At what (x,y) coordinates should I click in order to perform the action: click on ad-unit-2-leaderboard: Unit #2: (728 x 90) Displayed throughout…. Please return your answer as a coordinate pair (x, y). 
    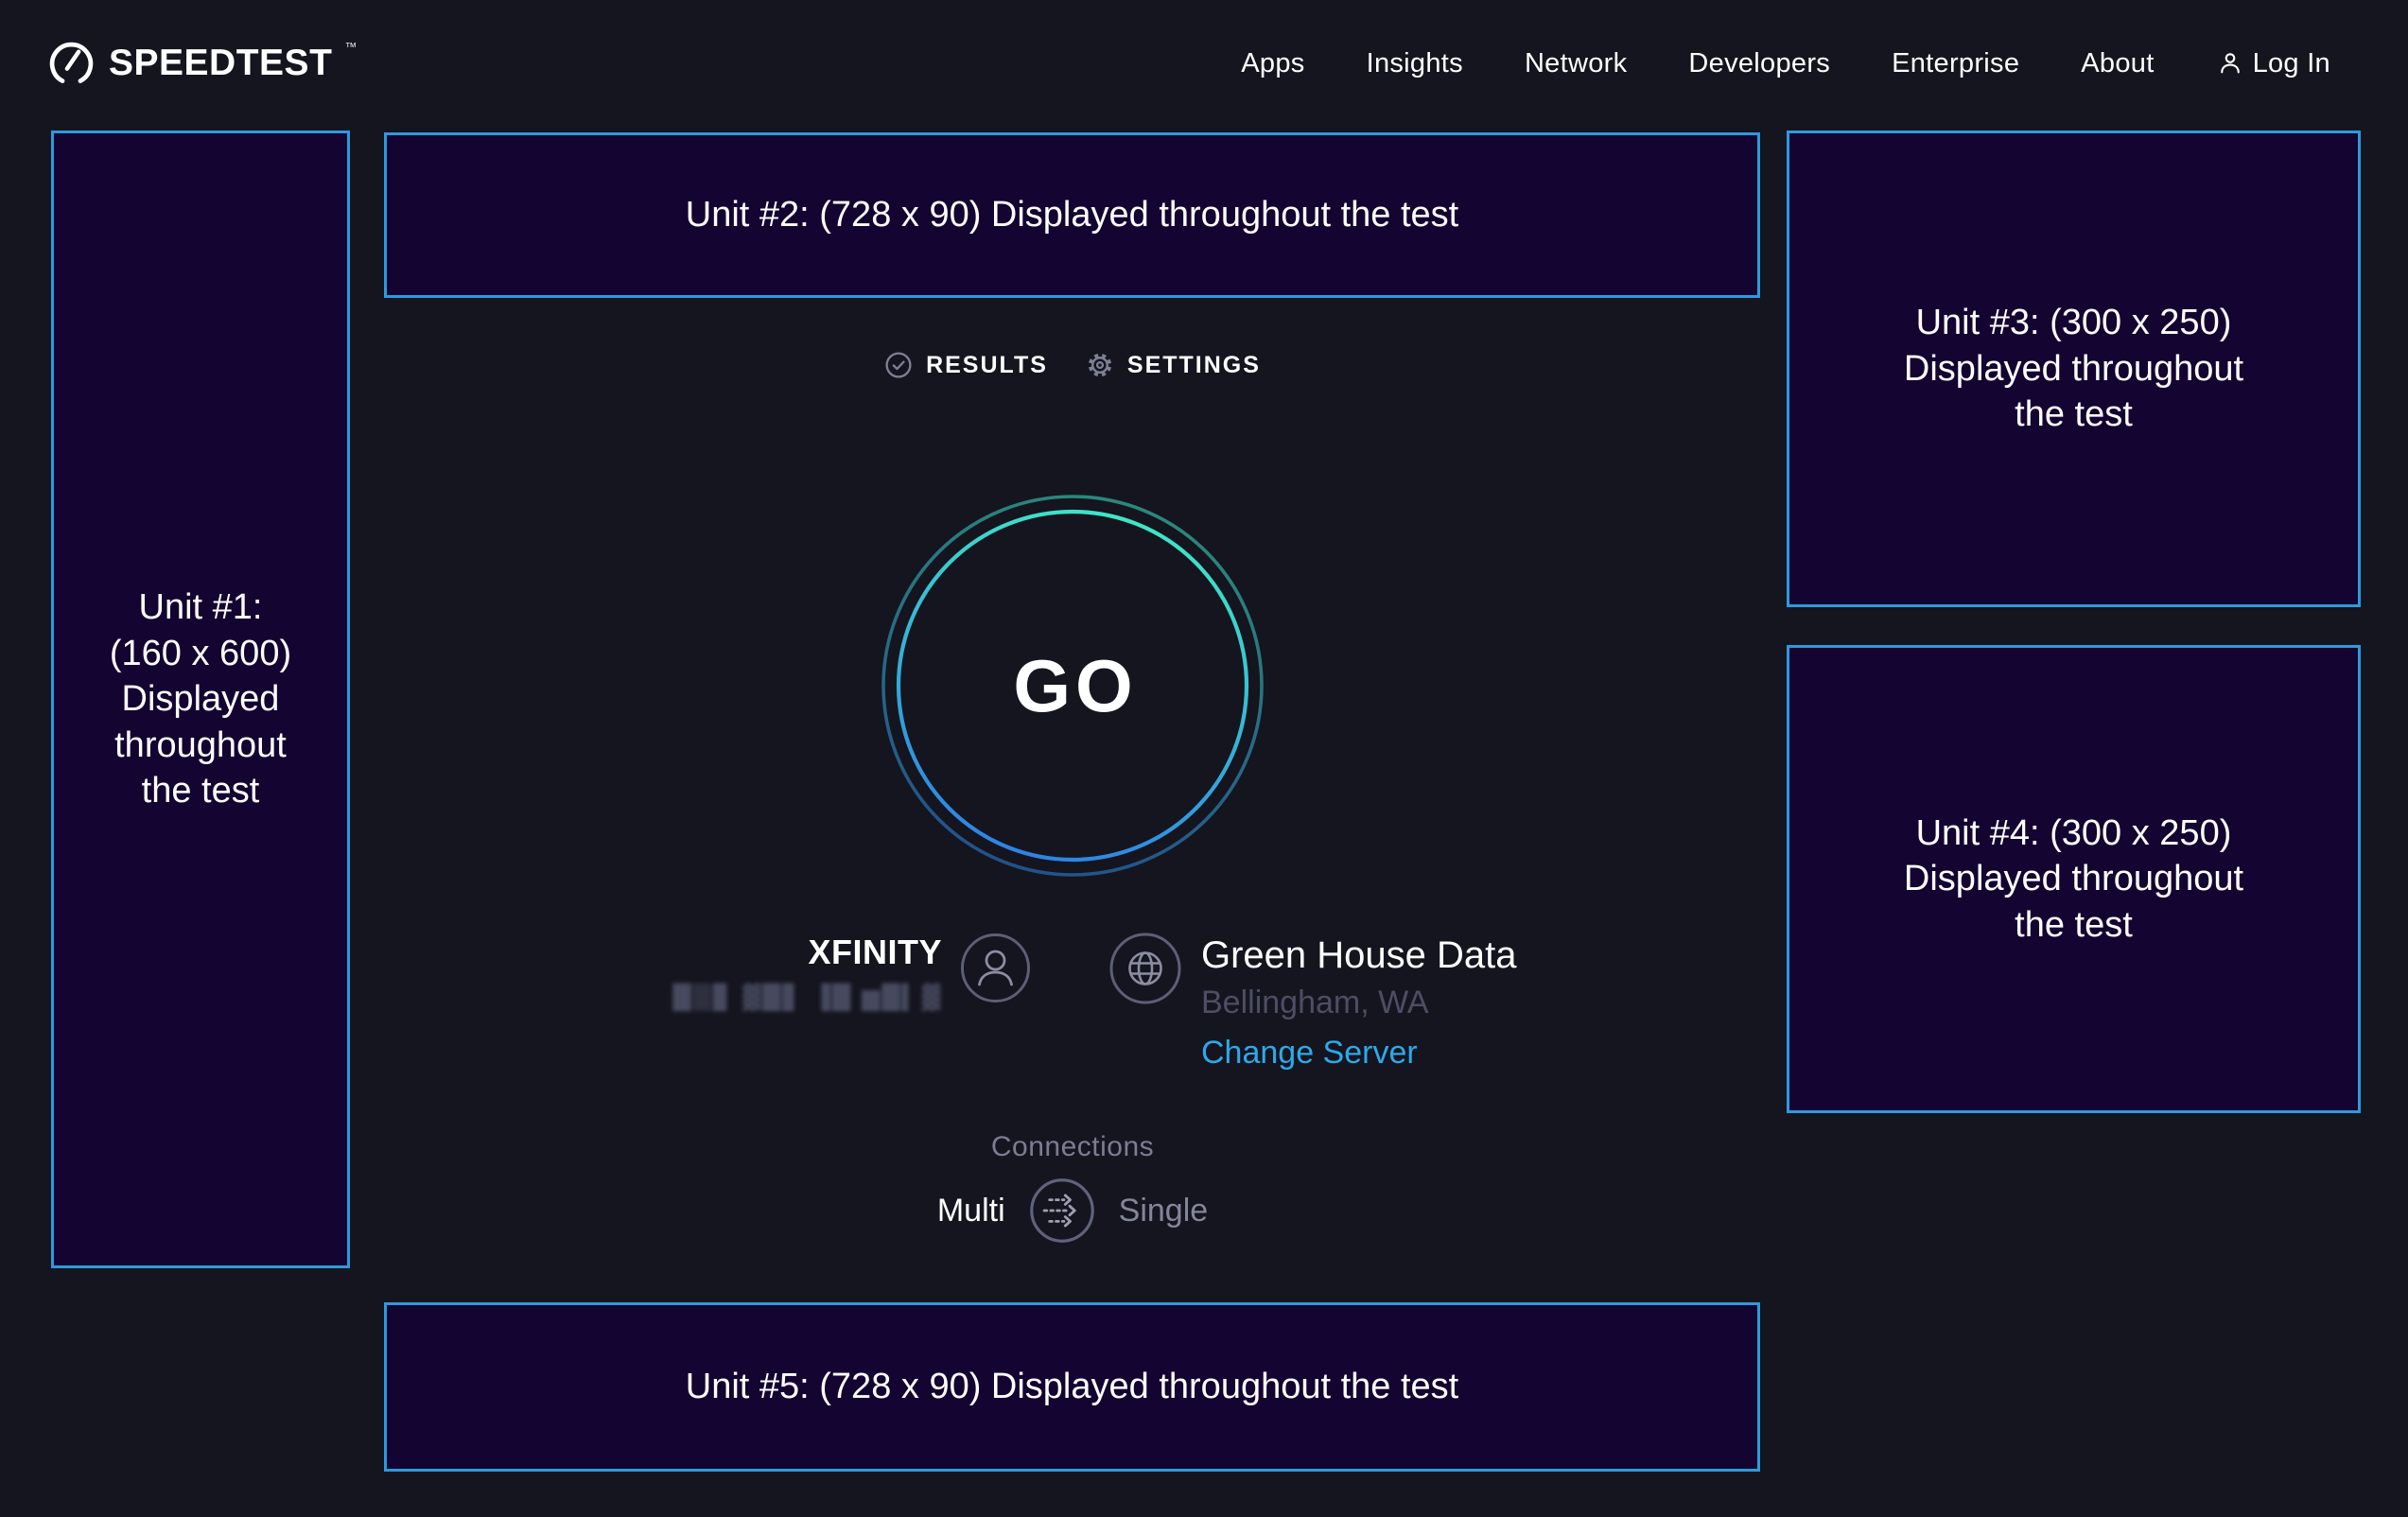
    Looking at the image, I should click on (1072, 215).